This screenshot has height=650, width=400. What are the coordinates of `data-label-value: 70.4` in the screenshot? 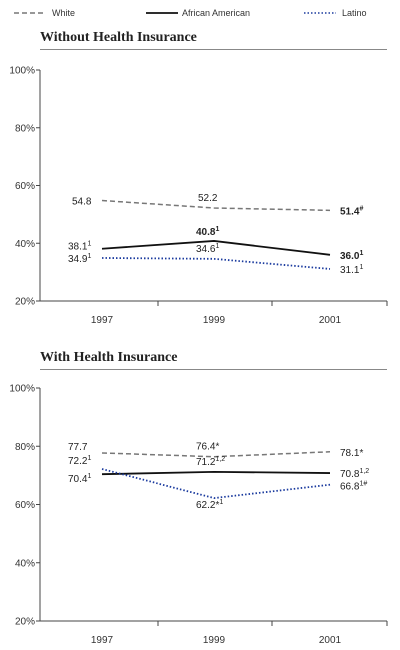 It's located at (78, 479).